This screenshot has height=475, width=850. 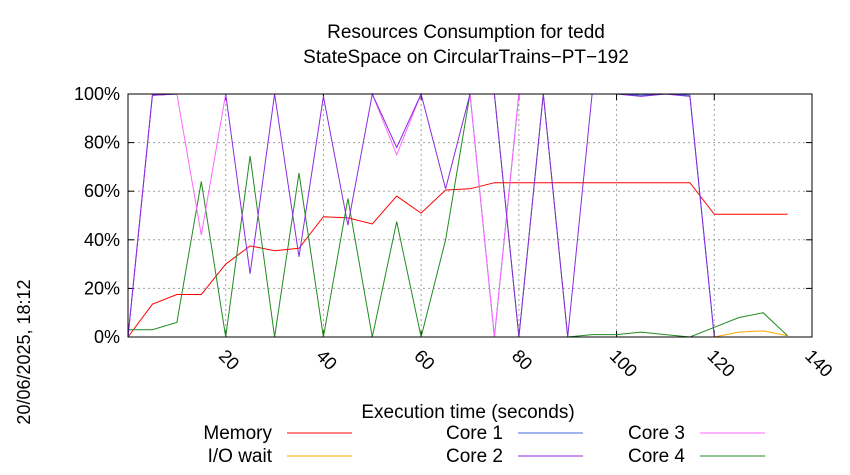 I want to click on x-tick-label: 60, so click(x=424, y=360).